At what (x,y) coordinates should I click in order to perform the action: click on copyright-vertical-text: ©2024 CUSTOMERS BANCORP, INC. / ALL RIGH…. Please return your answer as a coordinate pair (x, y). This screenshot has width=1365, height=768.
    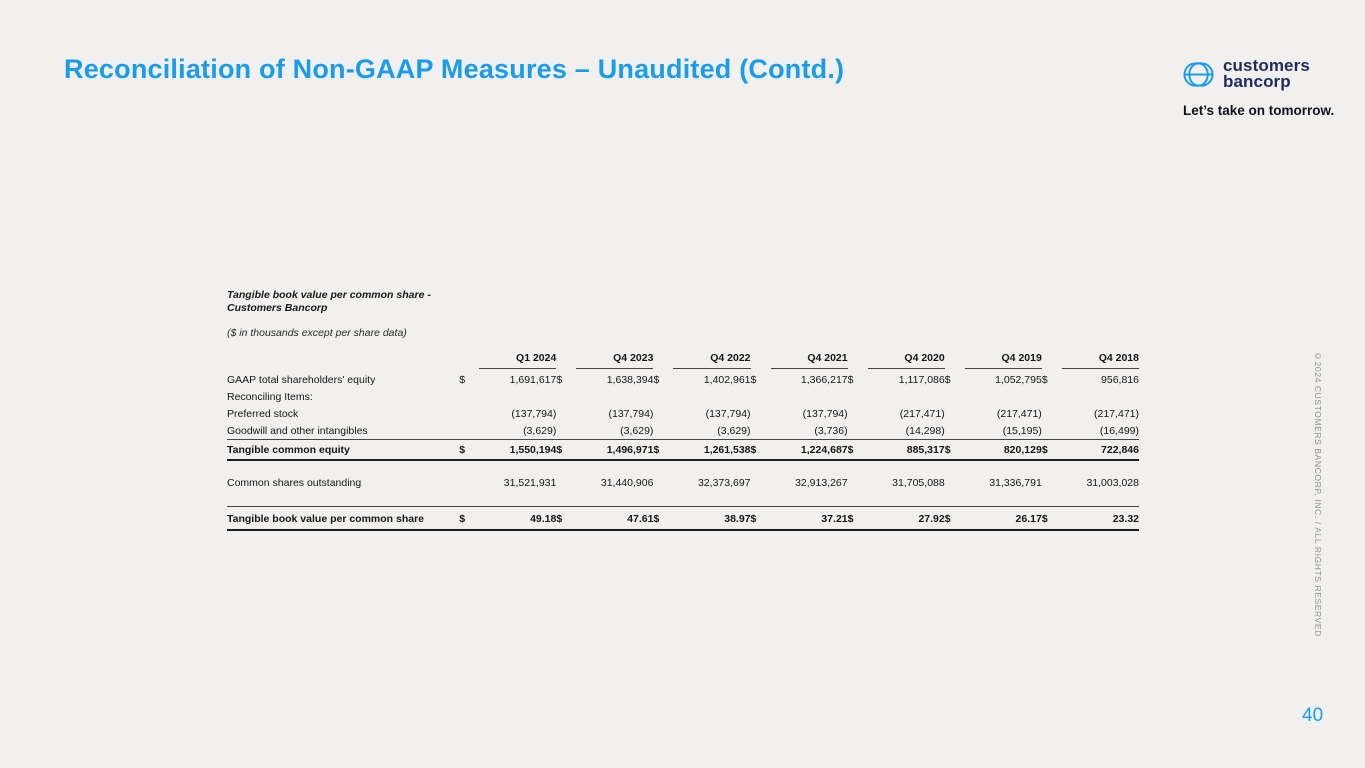
    Looking at the image, I should click on (1318, 494).